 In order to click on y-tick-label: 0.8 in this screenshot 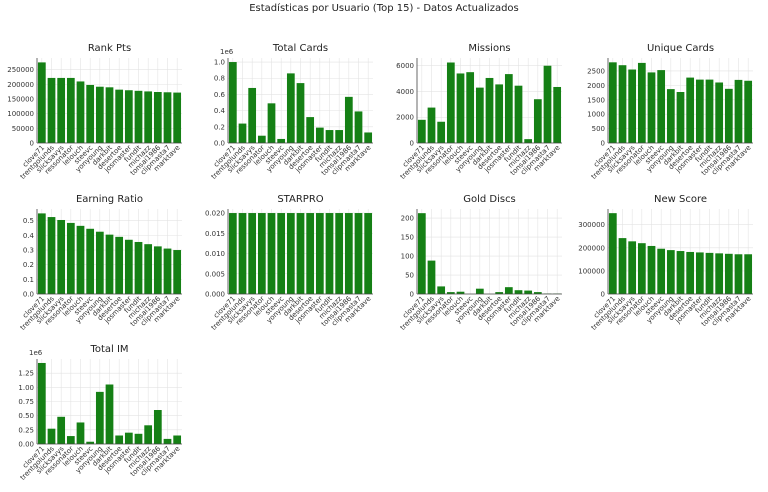, I will do `click(219, 79)`.